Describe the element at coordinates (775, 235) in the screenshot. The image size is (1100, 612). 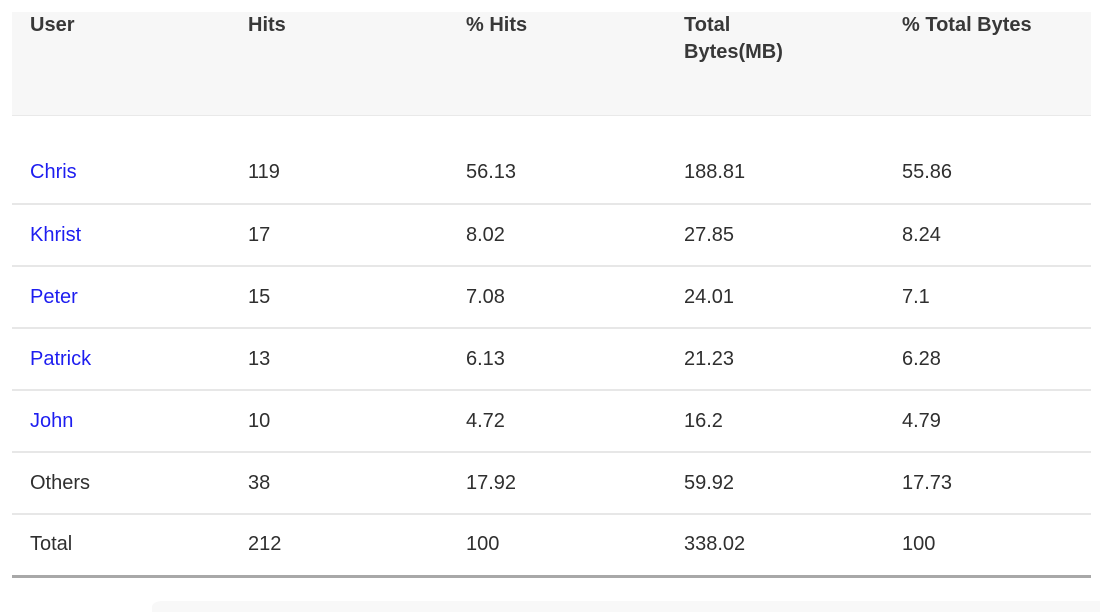
I see `cell-total-bytes: 27.85` at that location.